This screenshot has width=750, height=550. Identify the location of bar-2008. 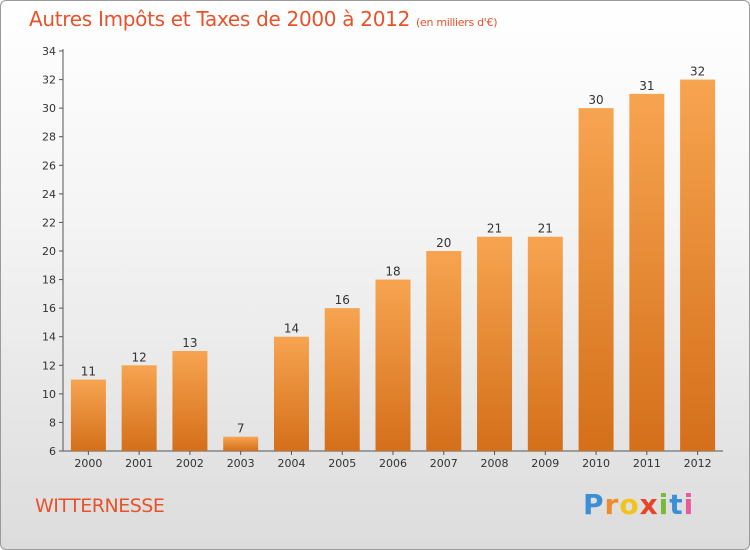
(495, 343).